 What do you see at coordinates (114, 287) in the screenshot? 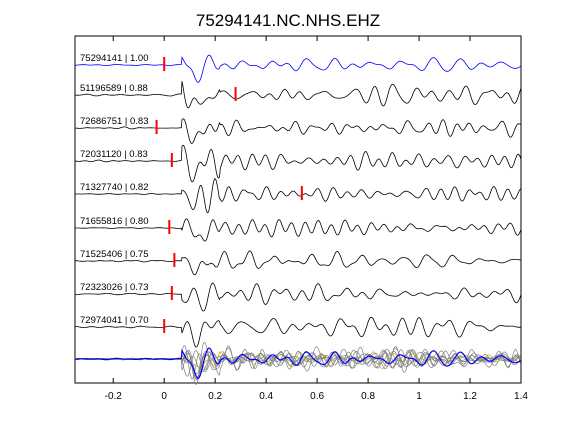
I see `trace-label-7: 72323026 | 0.73` at bounding box center [114, 287].